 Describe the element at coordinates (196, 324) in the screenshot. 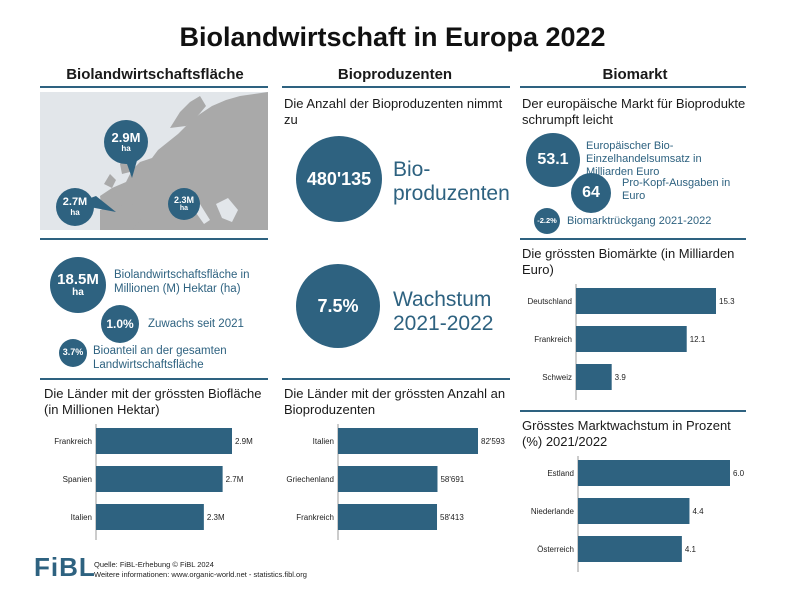

I see `area-growth-label: Zuwachs seit 2021` at that location.